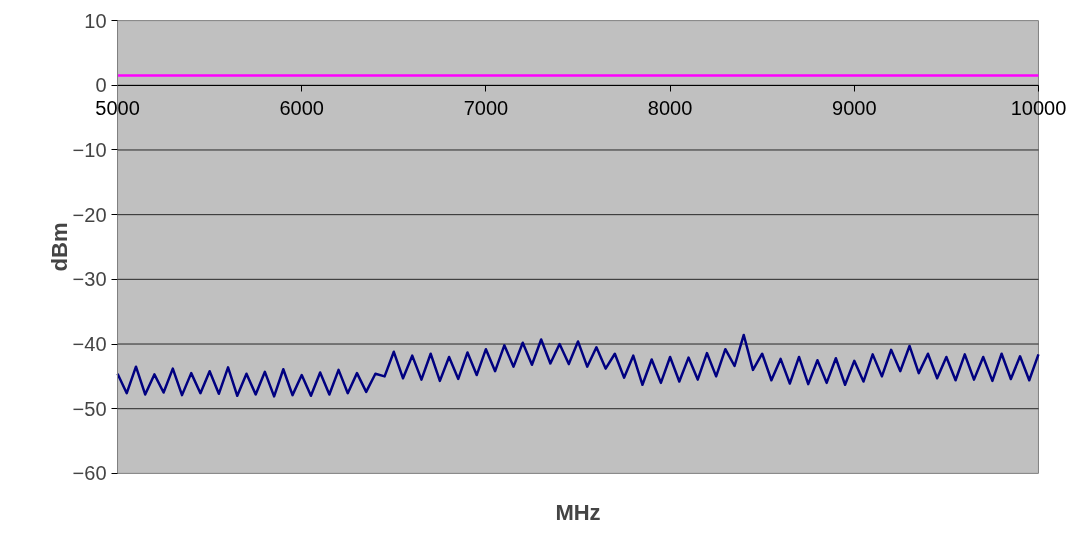 The height and width of the screenshot is (533, 1088). I want to click on x-axis-title: MHz, so click(578, 512).